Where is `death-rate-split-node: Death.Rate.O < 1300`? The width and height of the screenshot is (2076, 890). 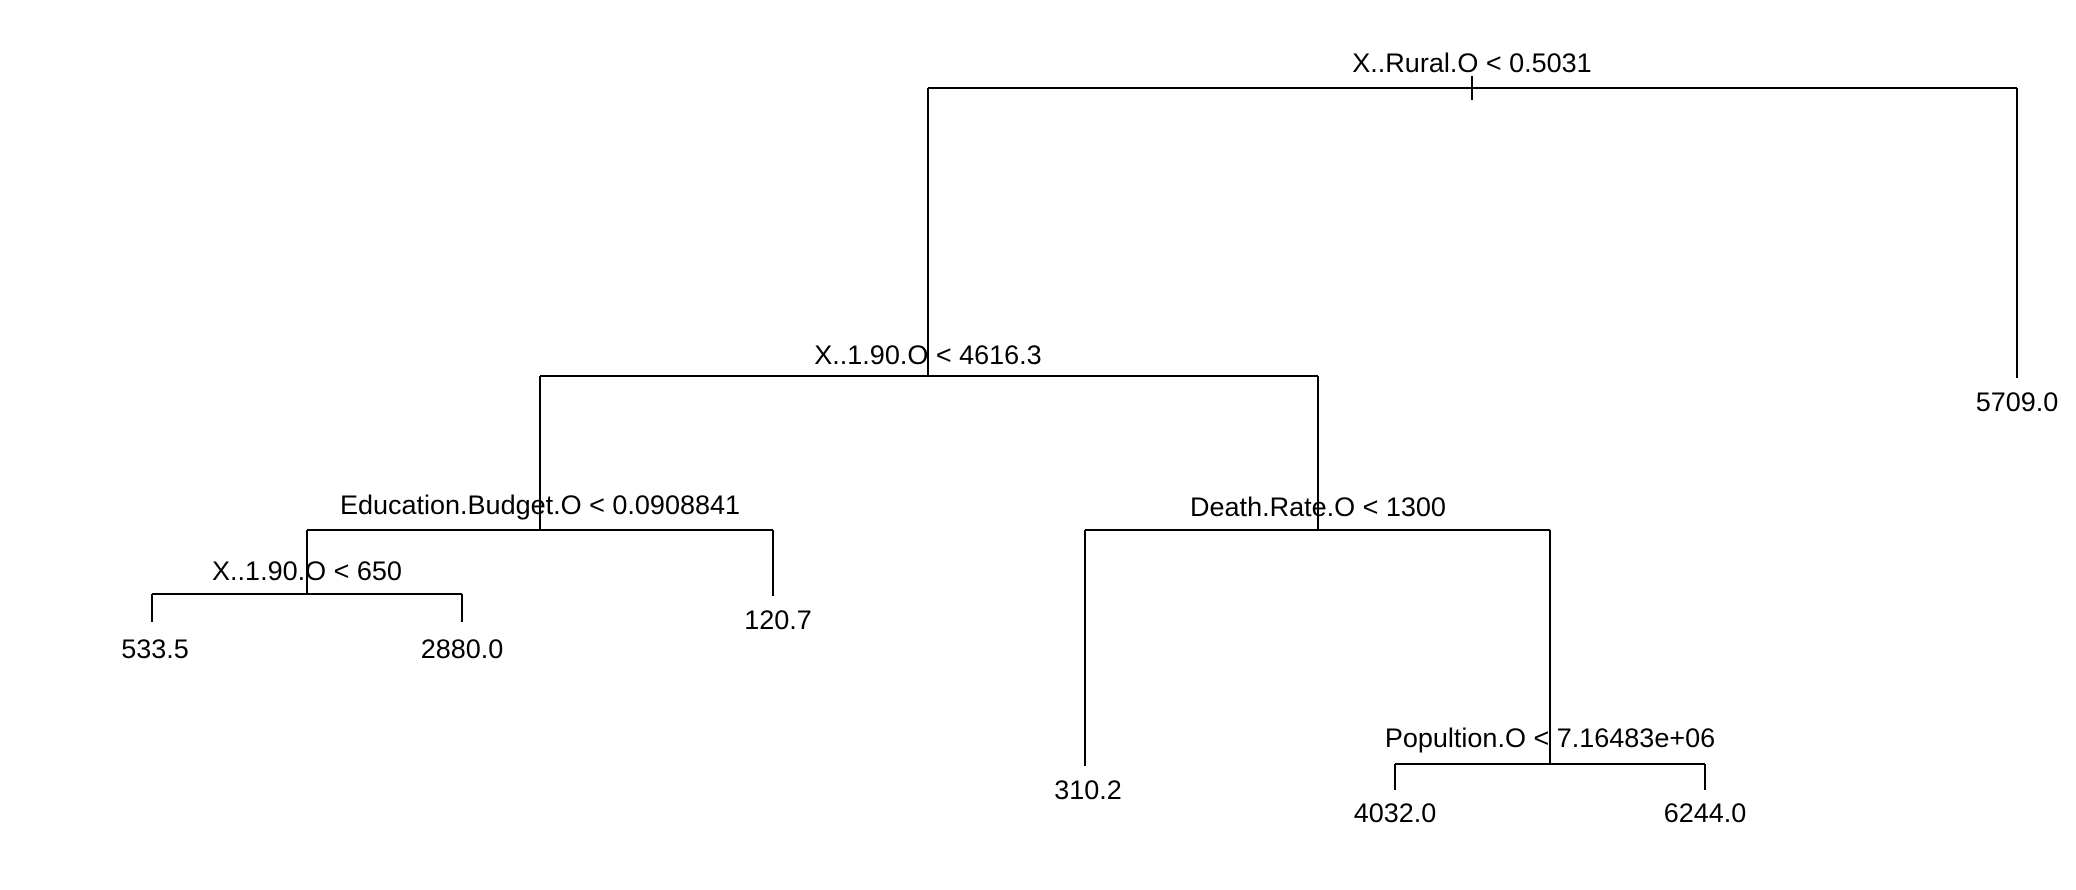
death-rate-split-node: Death.Rate.O < 1300 is located at coordinates (1317, 629).